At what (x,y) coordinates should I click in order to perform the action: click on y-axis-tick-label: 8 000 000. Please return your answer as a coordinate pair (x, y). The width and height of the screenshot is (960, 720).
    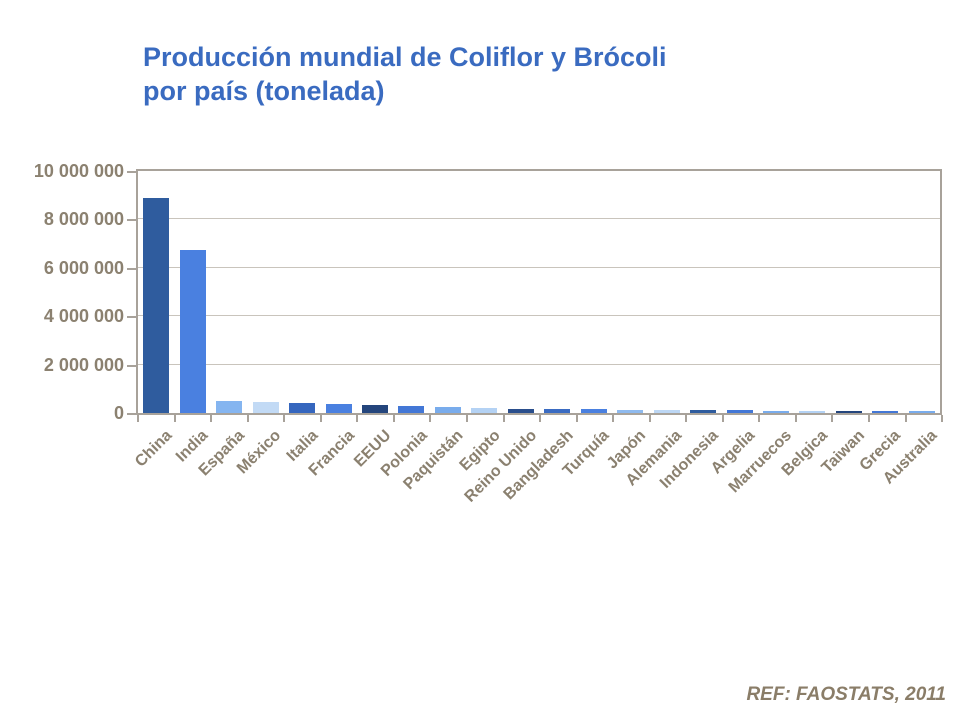
    Looking at the image, I should click on (83, 219).